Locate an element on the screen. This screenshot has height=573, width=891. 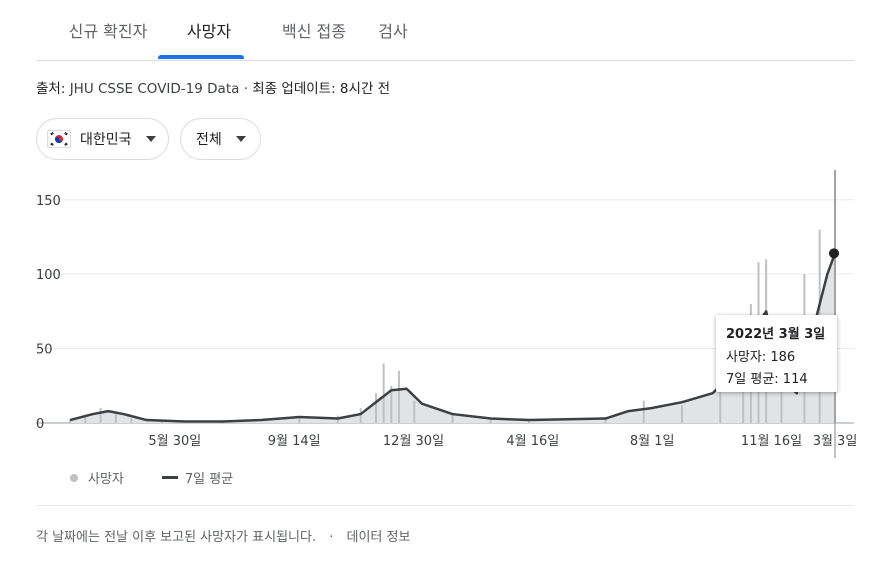
legend-deaths-label: 사망자 is located at coordinates (106, 479).